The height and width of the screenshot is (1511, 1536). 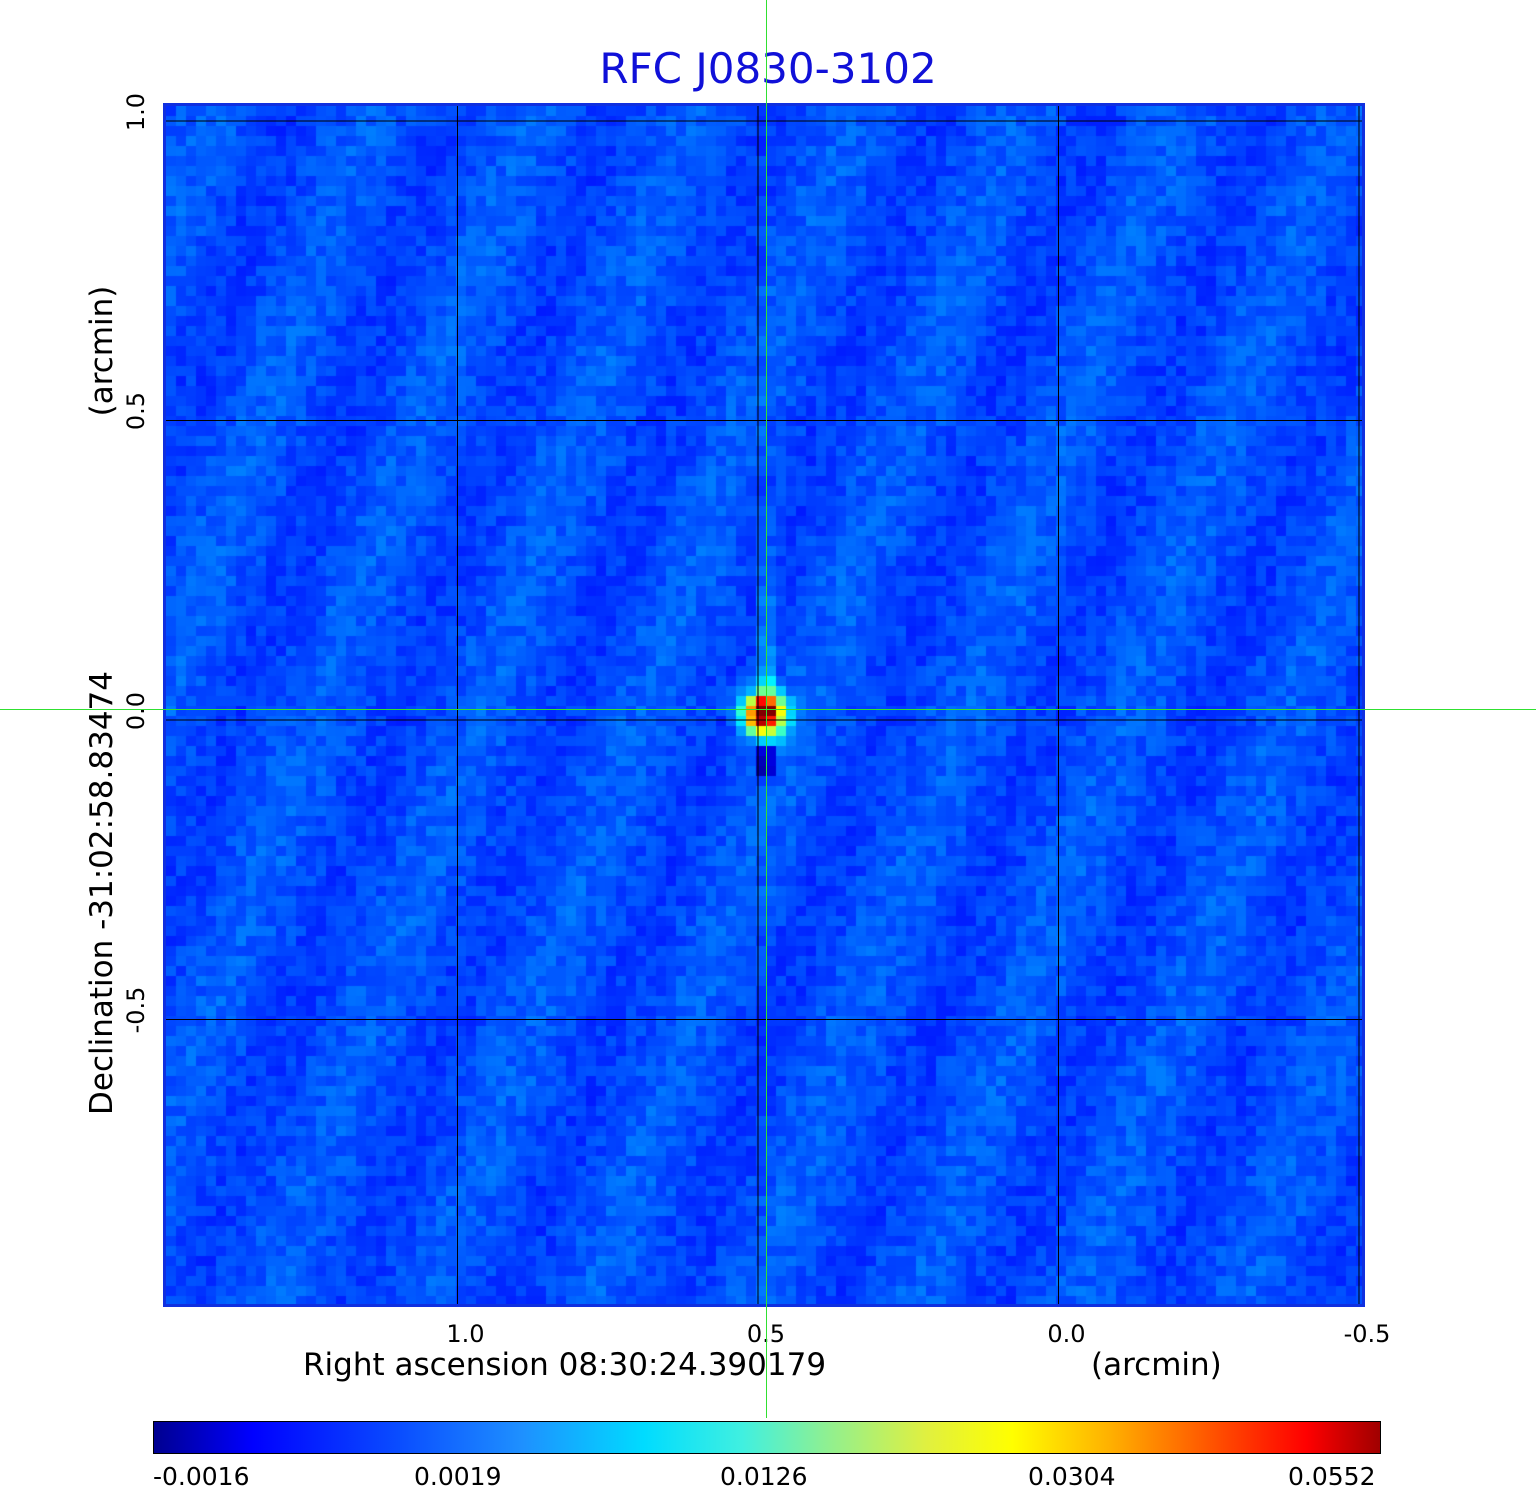 I want to click on x-tick-label: -0.5, so click(x=1367, y=1334).